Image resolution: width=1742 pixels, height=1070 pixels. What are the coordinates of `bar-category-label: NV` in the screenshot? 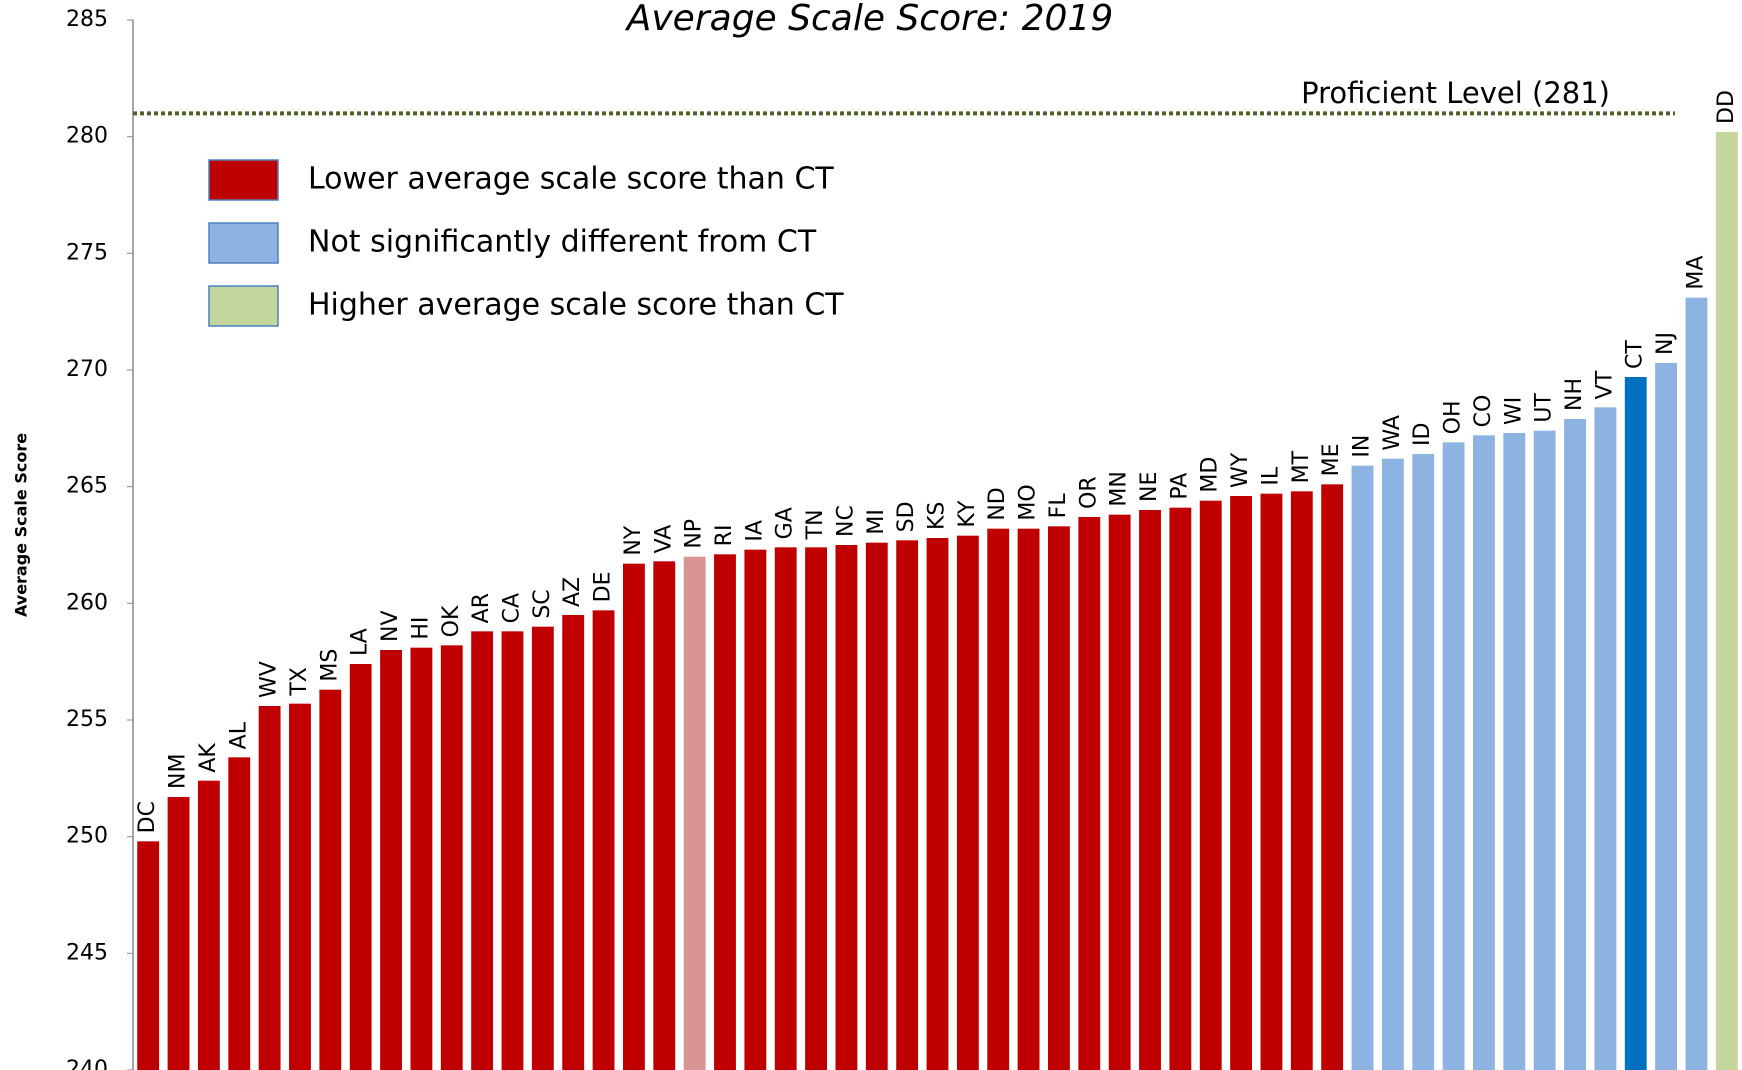 It's located at (390, 626).